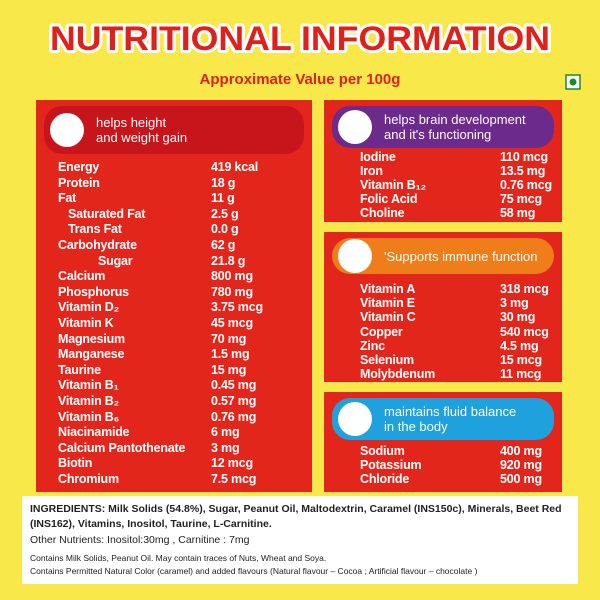  What do you see at coordinates (88, 307) in the screenshot?
I see `nutrient-name: Vitamin D₂` at bounding box center [88, 307].